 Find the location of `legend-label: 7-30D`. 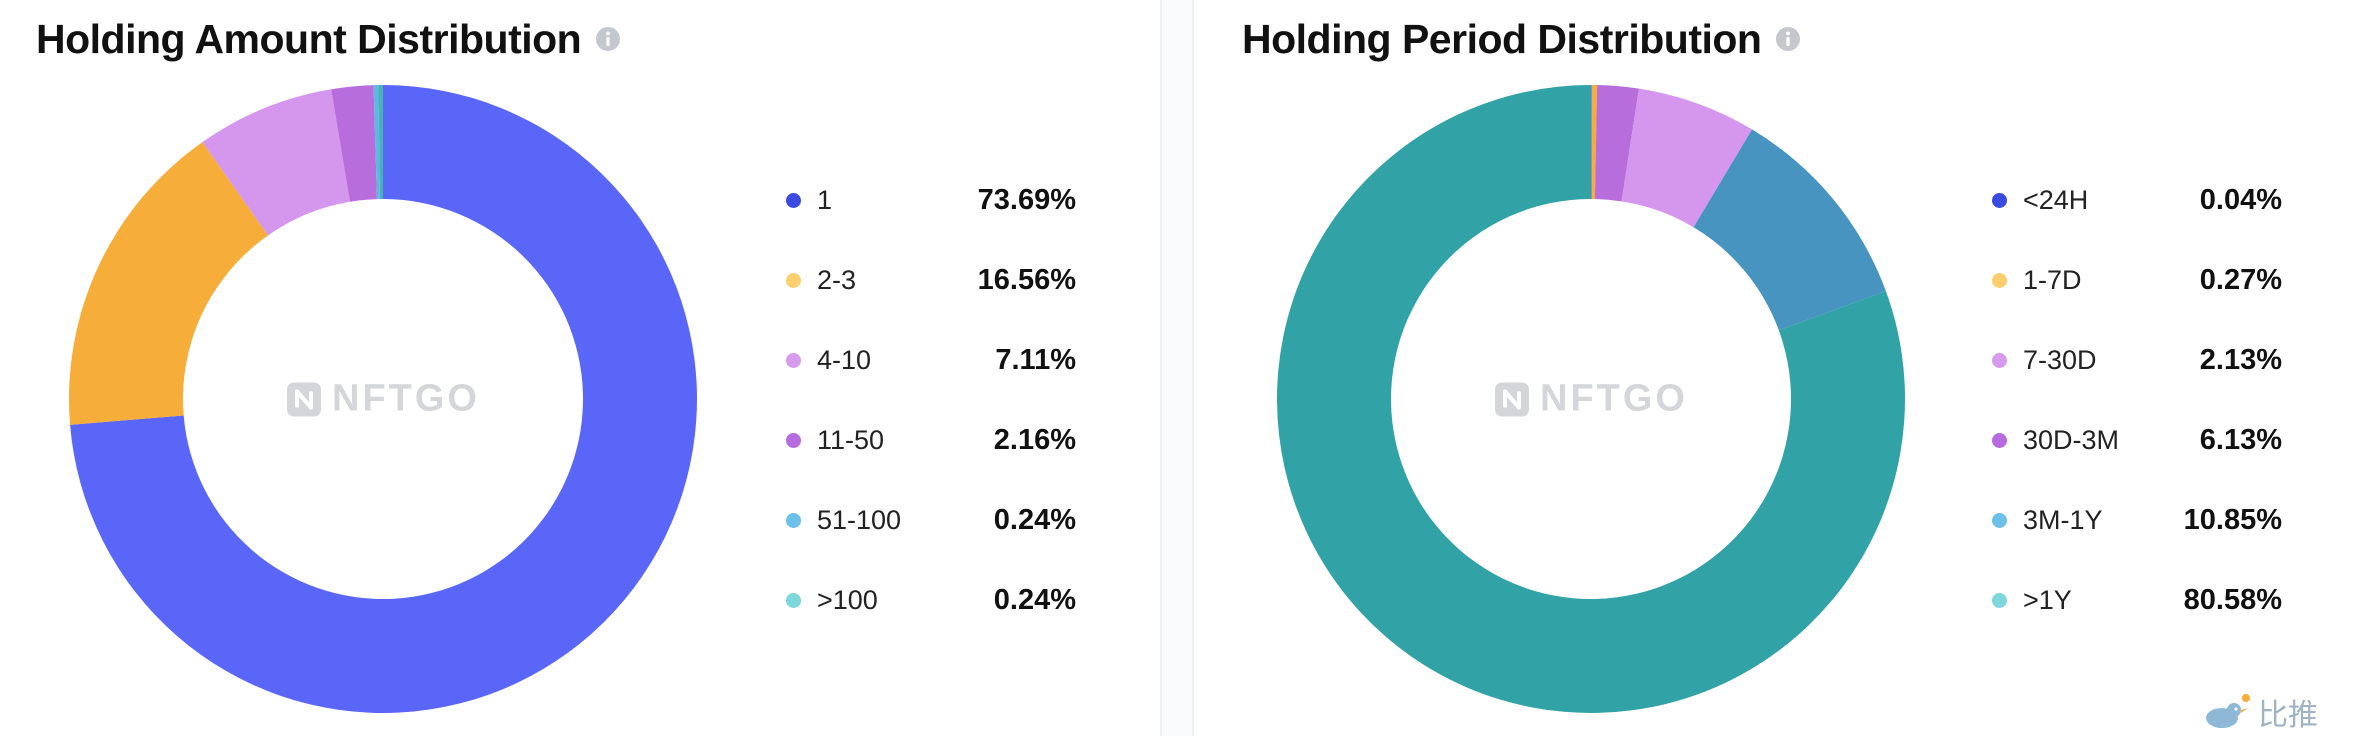

legend-label: 7-30D is located at coordinates (2060, 359).